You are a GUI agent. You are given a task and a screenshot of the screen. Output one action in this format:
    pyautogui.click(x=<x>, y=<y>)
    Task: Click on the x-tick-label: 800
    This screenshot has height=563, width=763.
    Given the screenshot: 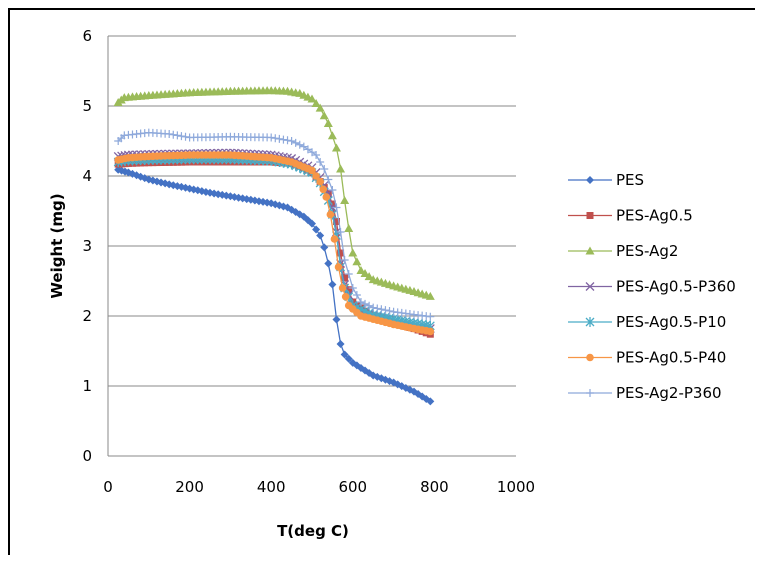 What is the action you would take?
    pyautogui.click(x=434, y=487)
    